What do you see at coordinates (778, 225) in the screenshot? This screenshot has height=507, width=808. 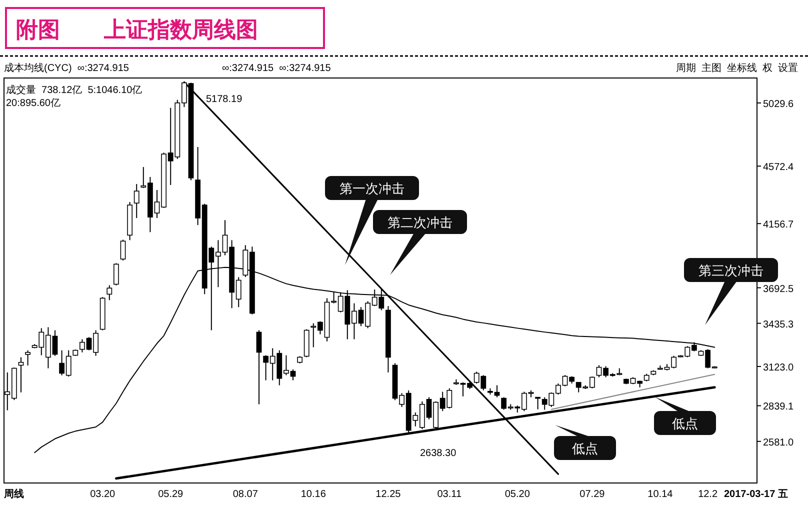 I see `y-tick-label: 4156.7` at bounding box center [778, 225].